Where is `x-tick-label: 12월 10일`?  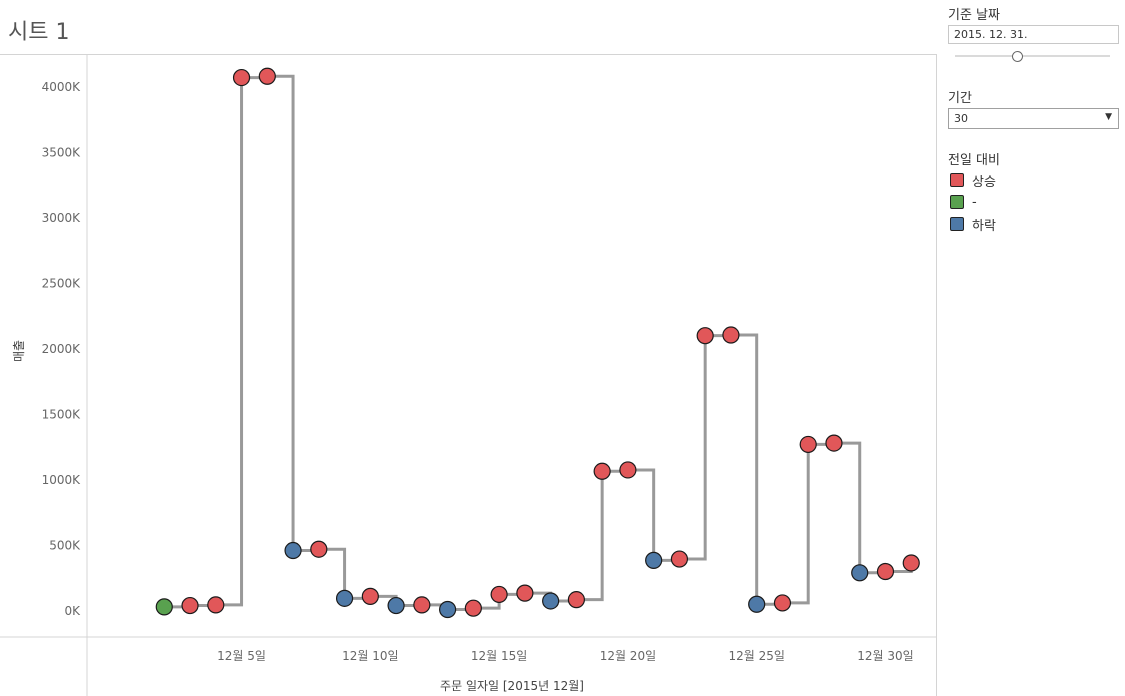 x-tick-label: 12월 10일 is located at coordinates (370, 656).